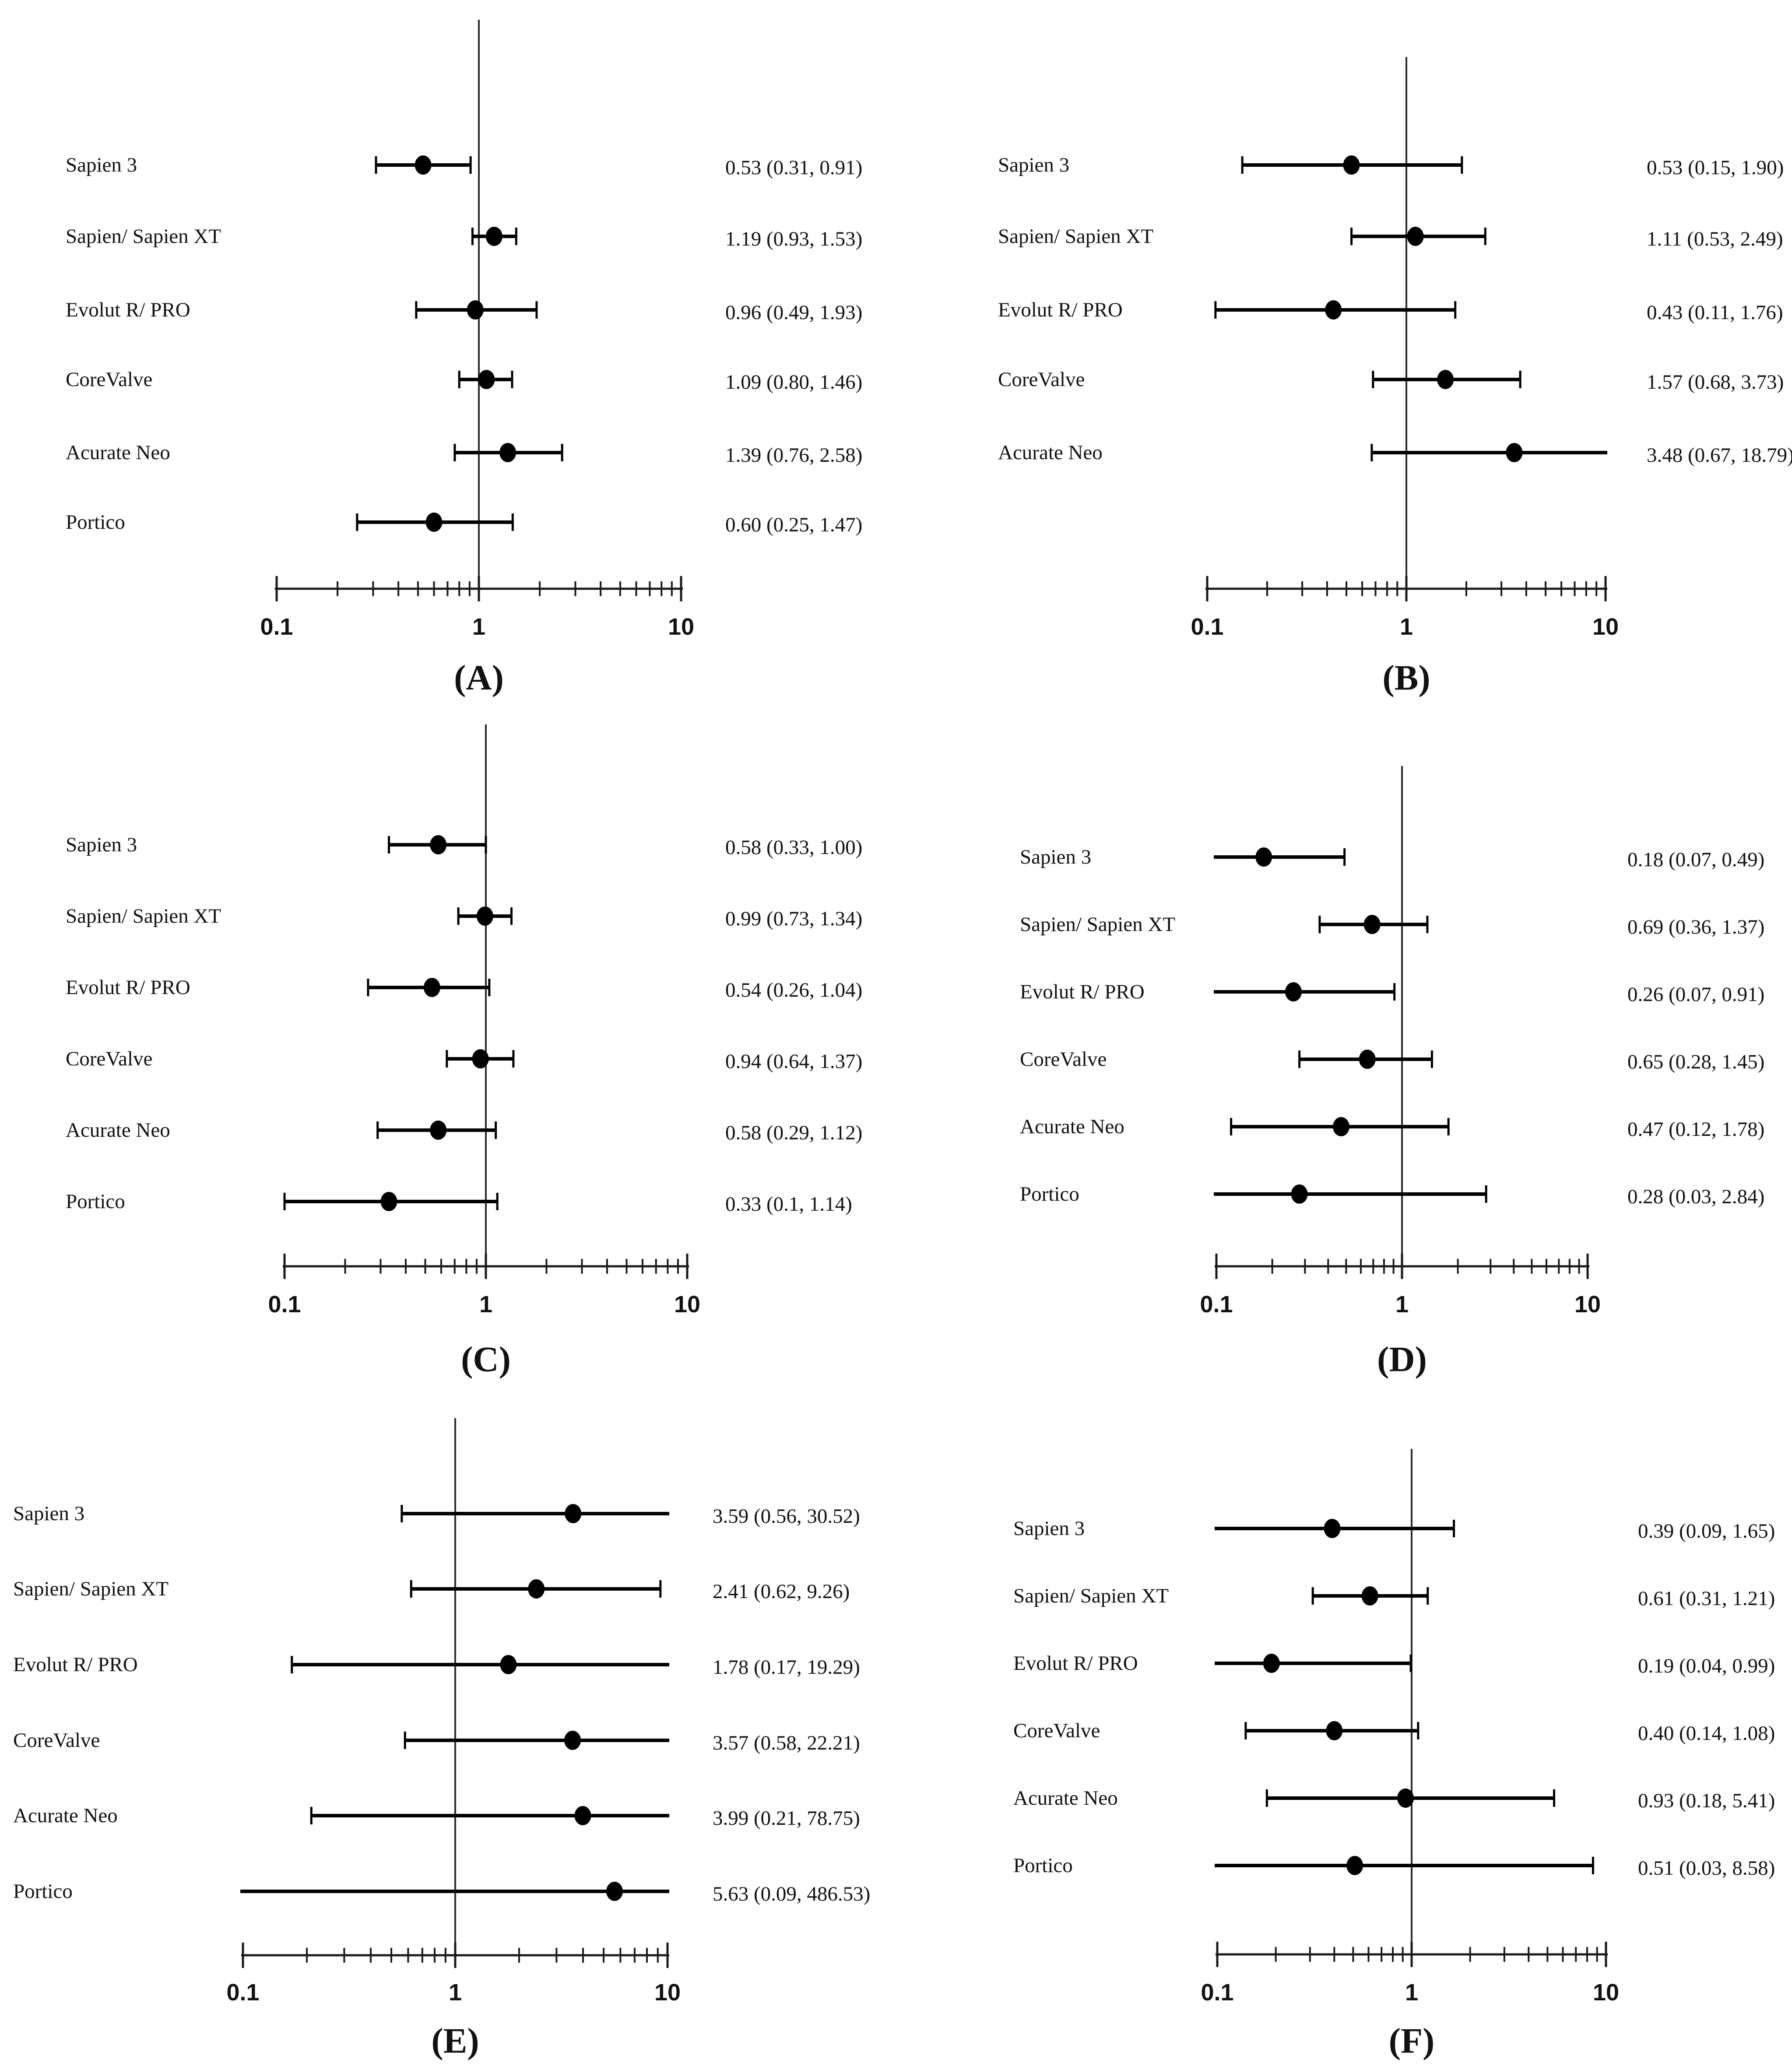  What do you see at coordinates (486, 1304) in the screenshot?
I see `panel-c-axis-label-1: 1` at bounding box center [486, 1304].